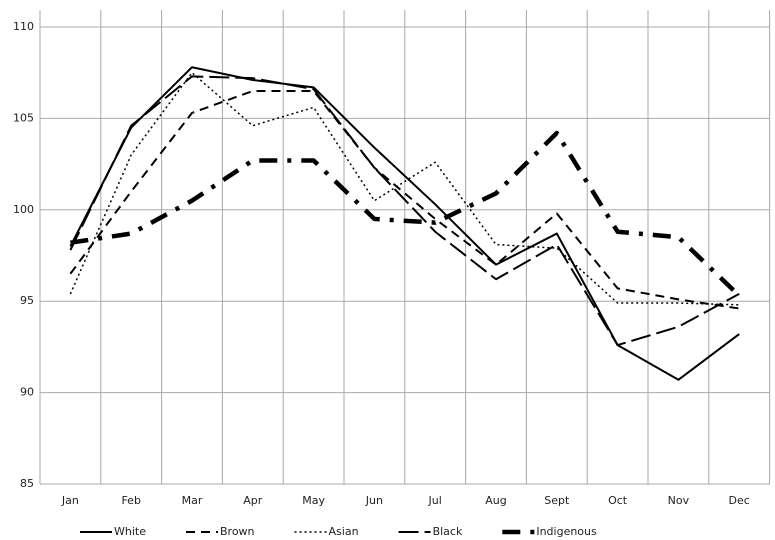  What do you see at coordinates (23, 209) in the screenshot?
I see `y-tick-label: 100` at bounding box center [23, 209].